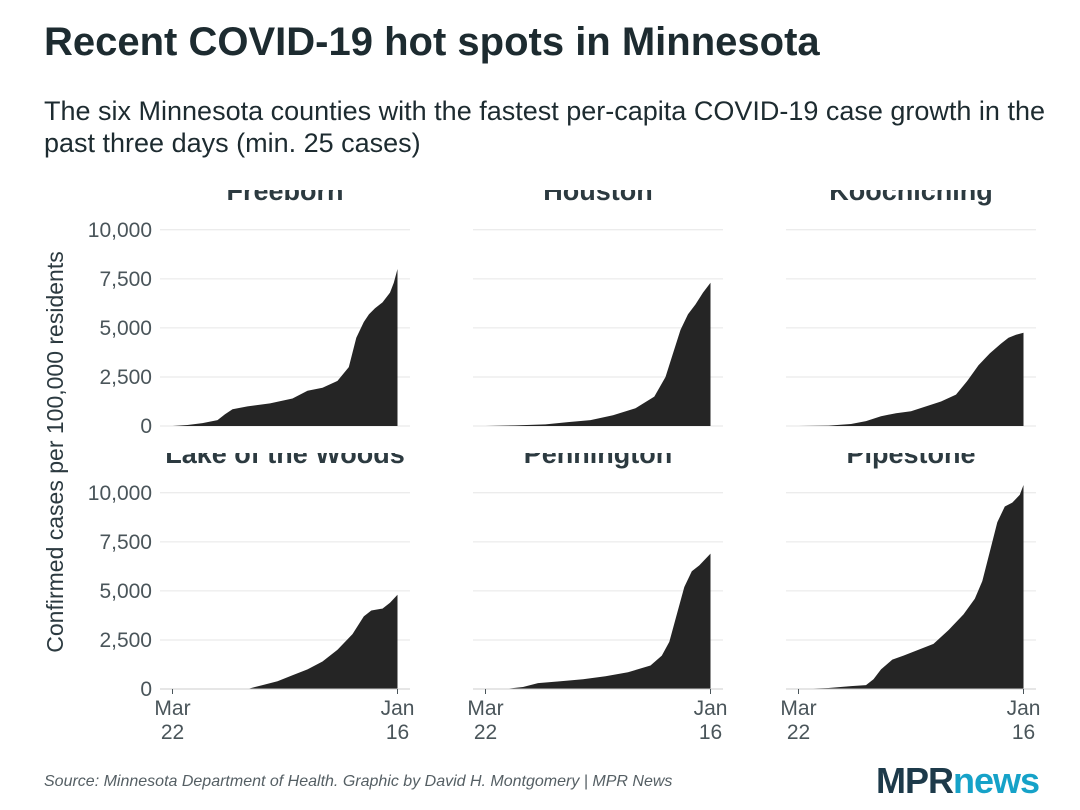 The image size is (1080, 810). I want to click on panel-title: Koochiching, so click(911, 191).